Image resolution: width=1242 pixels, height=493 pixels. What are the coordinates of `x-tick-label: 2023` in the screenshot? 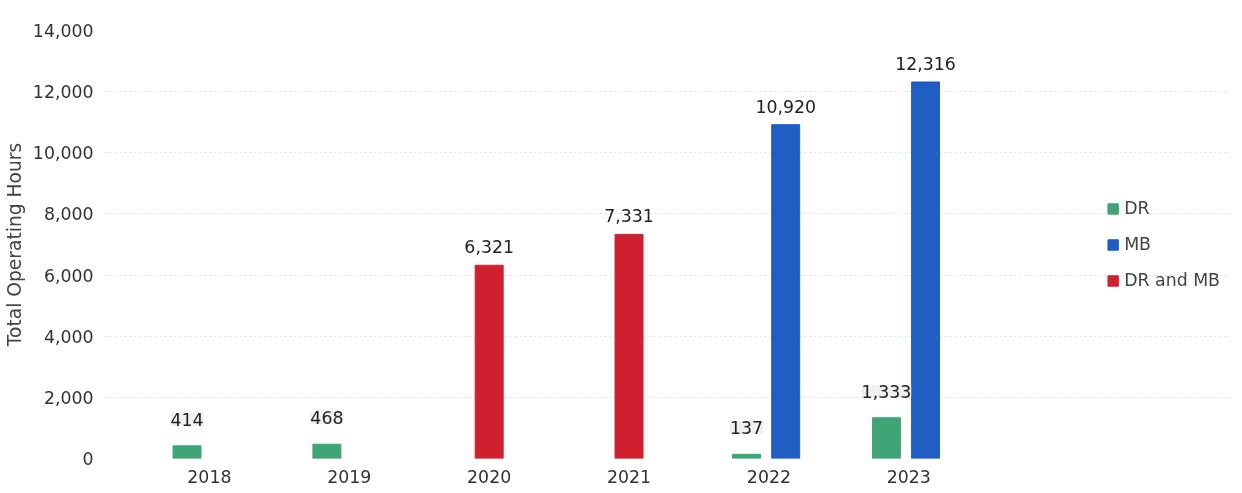 It's located at (908, 476).